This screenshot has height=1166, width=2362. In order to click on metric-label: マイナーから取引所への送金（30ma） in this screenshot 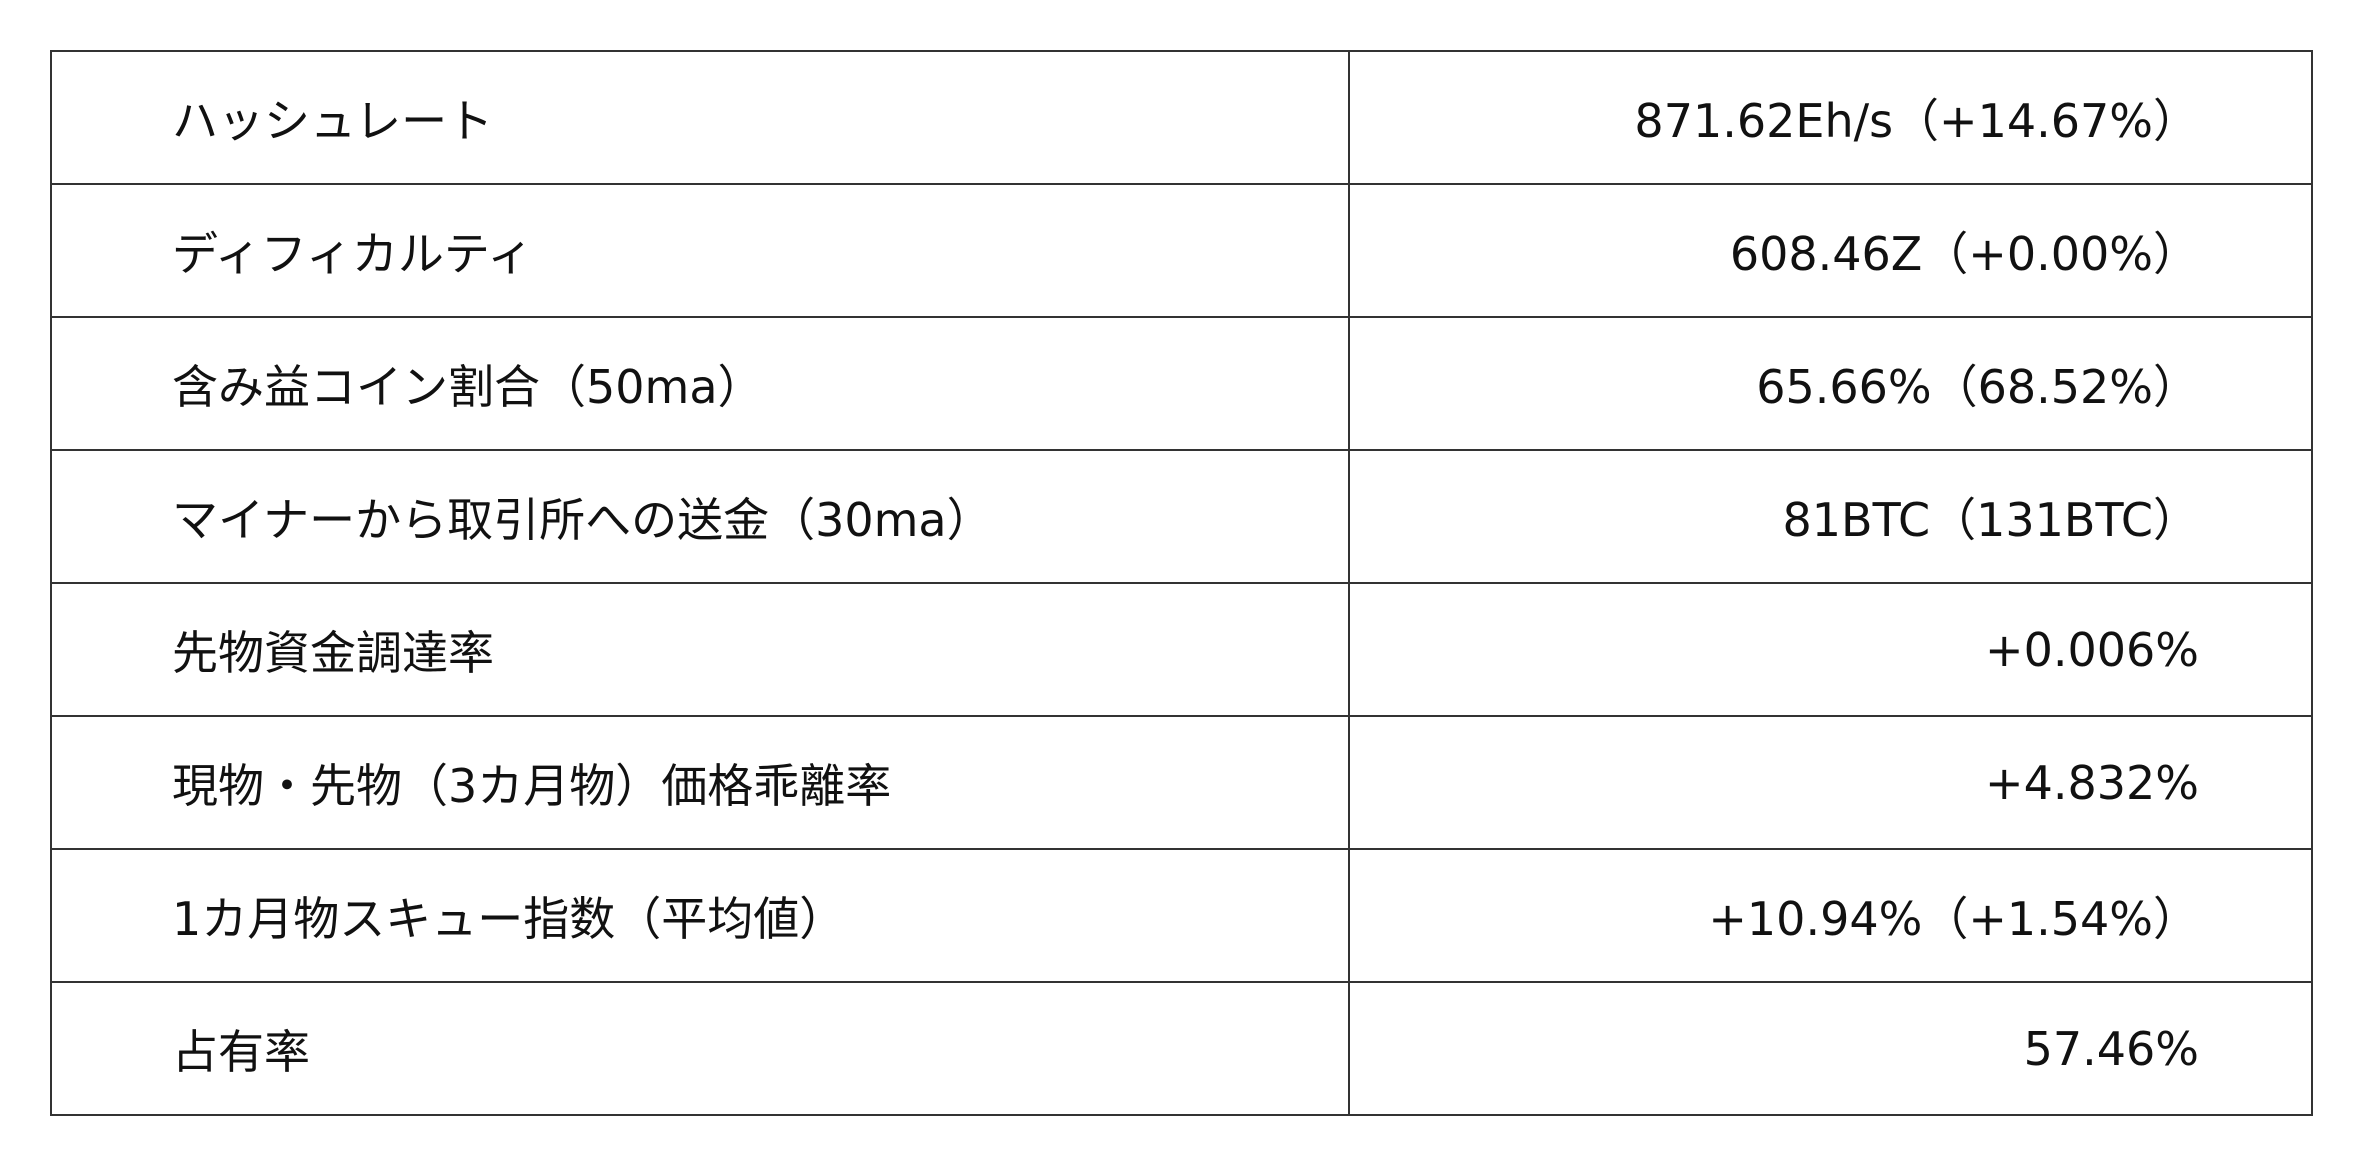, I will do `click(700, 516)`.